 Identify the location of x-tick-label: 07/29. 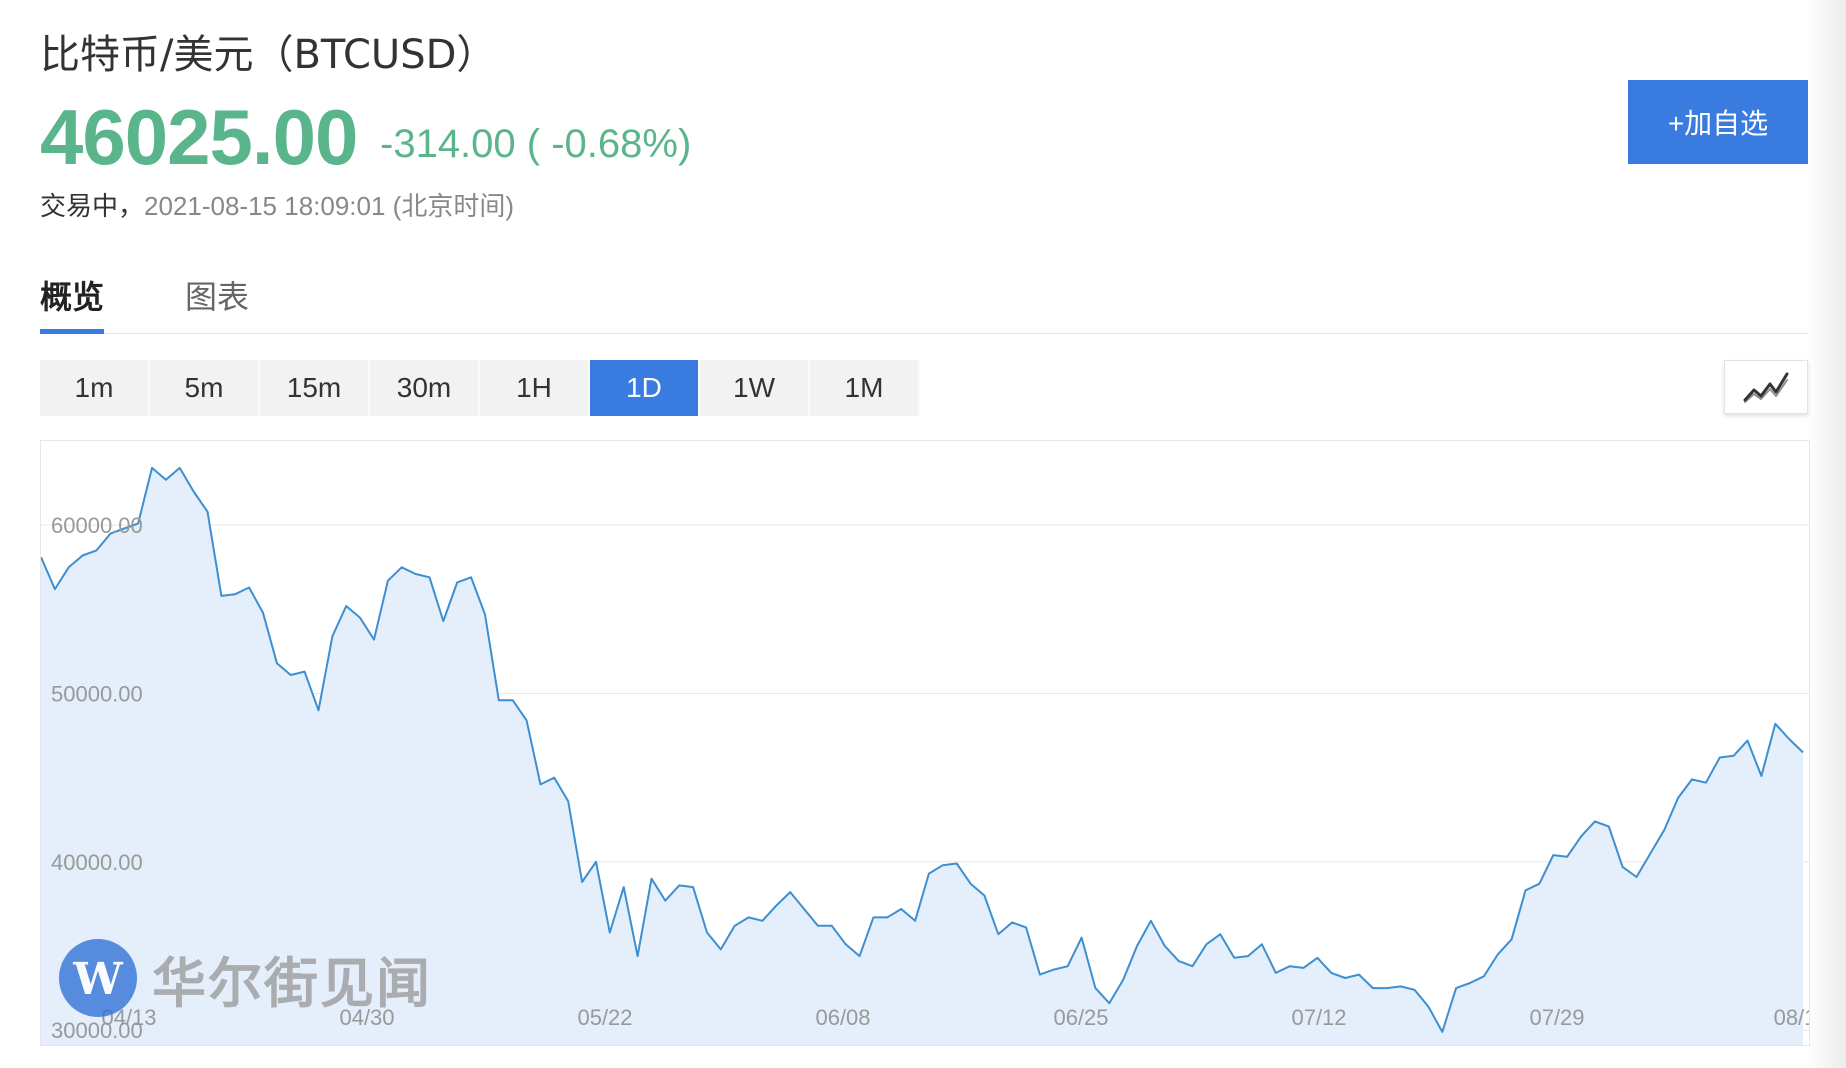
(1556, 1017).